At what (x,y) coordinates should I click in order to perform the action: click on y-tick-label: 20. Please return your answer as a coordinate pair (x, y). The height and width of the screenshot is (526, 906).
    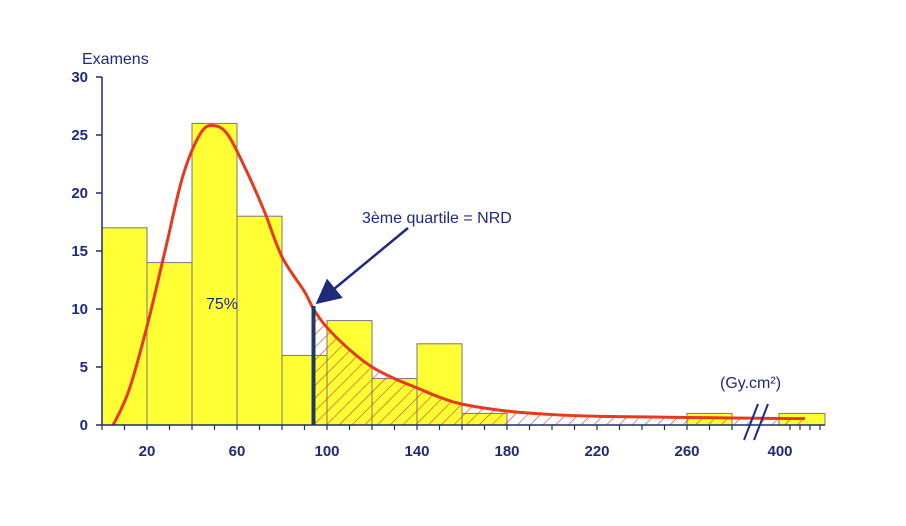
    Looking at the image, I should click on (79, 193).